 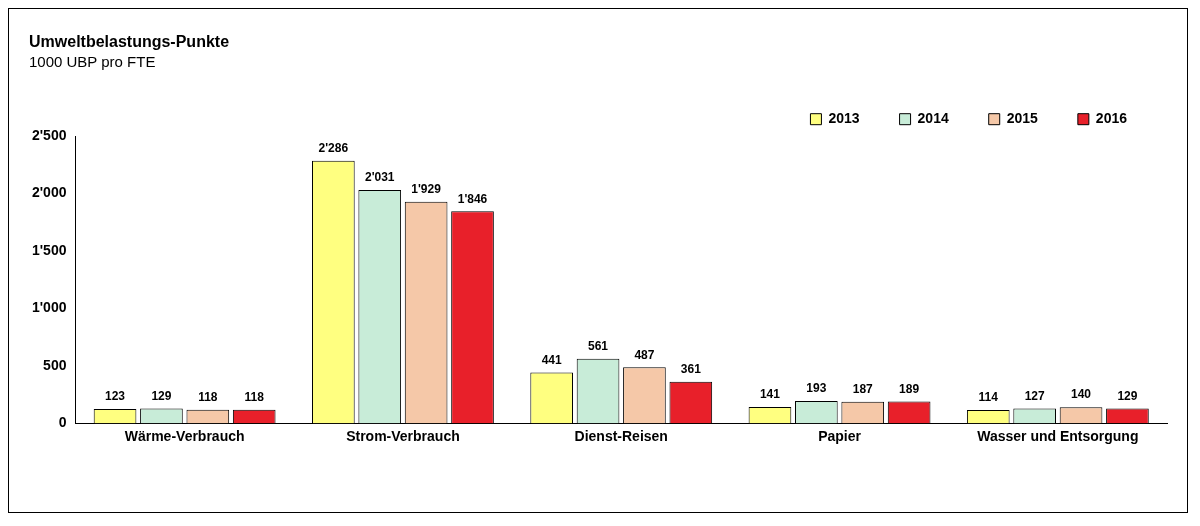 What do you see at coordinates (49, 135) in the screenshot?
I see `y-tick-label: 2'500` at bounding box center [49, 135].